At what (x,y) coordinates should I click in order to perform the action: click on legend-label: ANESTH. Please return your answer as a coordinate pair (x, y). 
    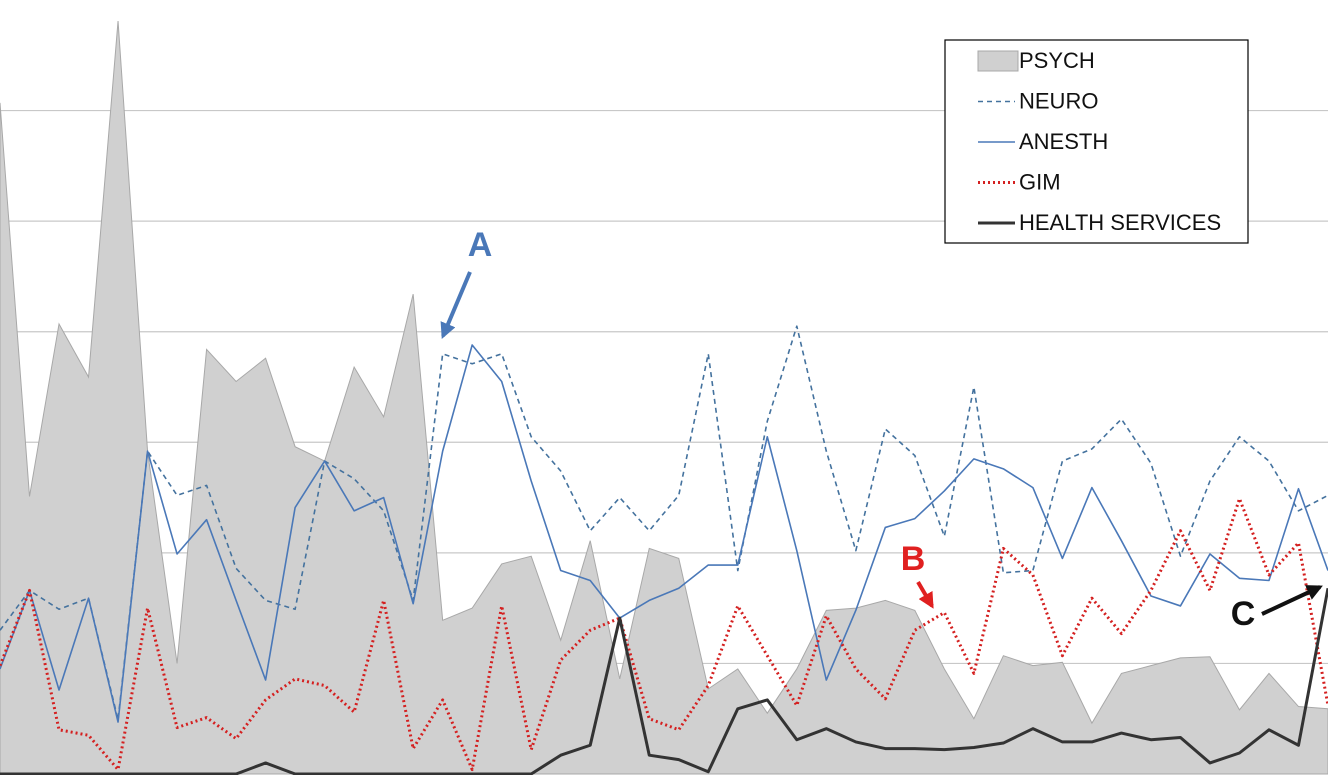
    Looking at the image, I should click on (1063, 141).